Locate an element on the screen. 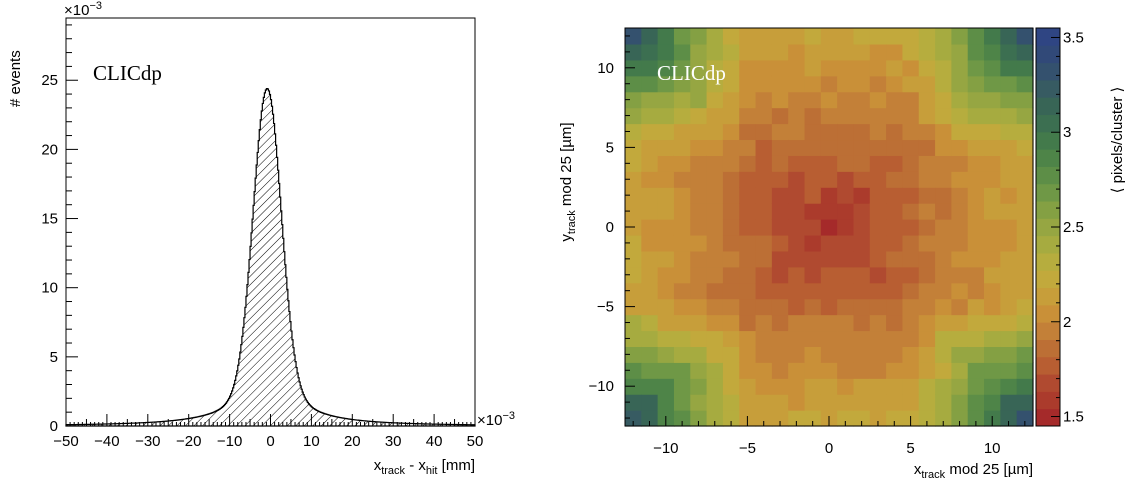  histogram-x-multiplier: ×10⁻³ is located at coordinates (496, 419).